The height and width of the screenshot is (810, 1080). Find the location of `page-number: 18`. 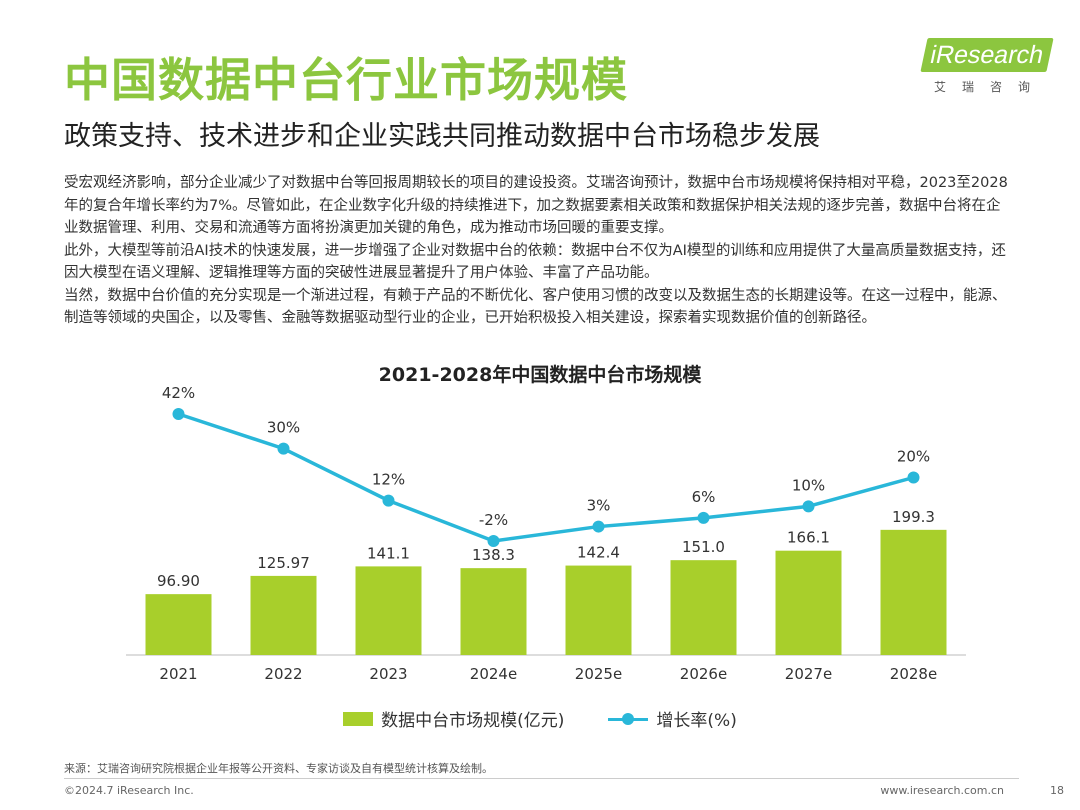

page-number: 18 is located at coordinates (1057, 790).